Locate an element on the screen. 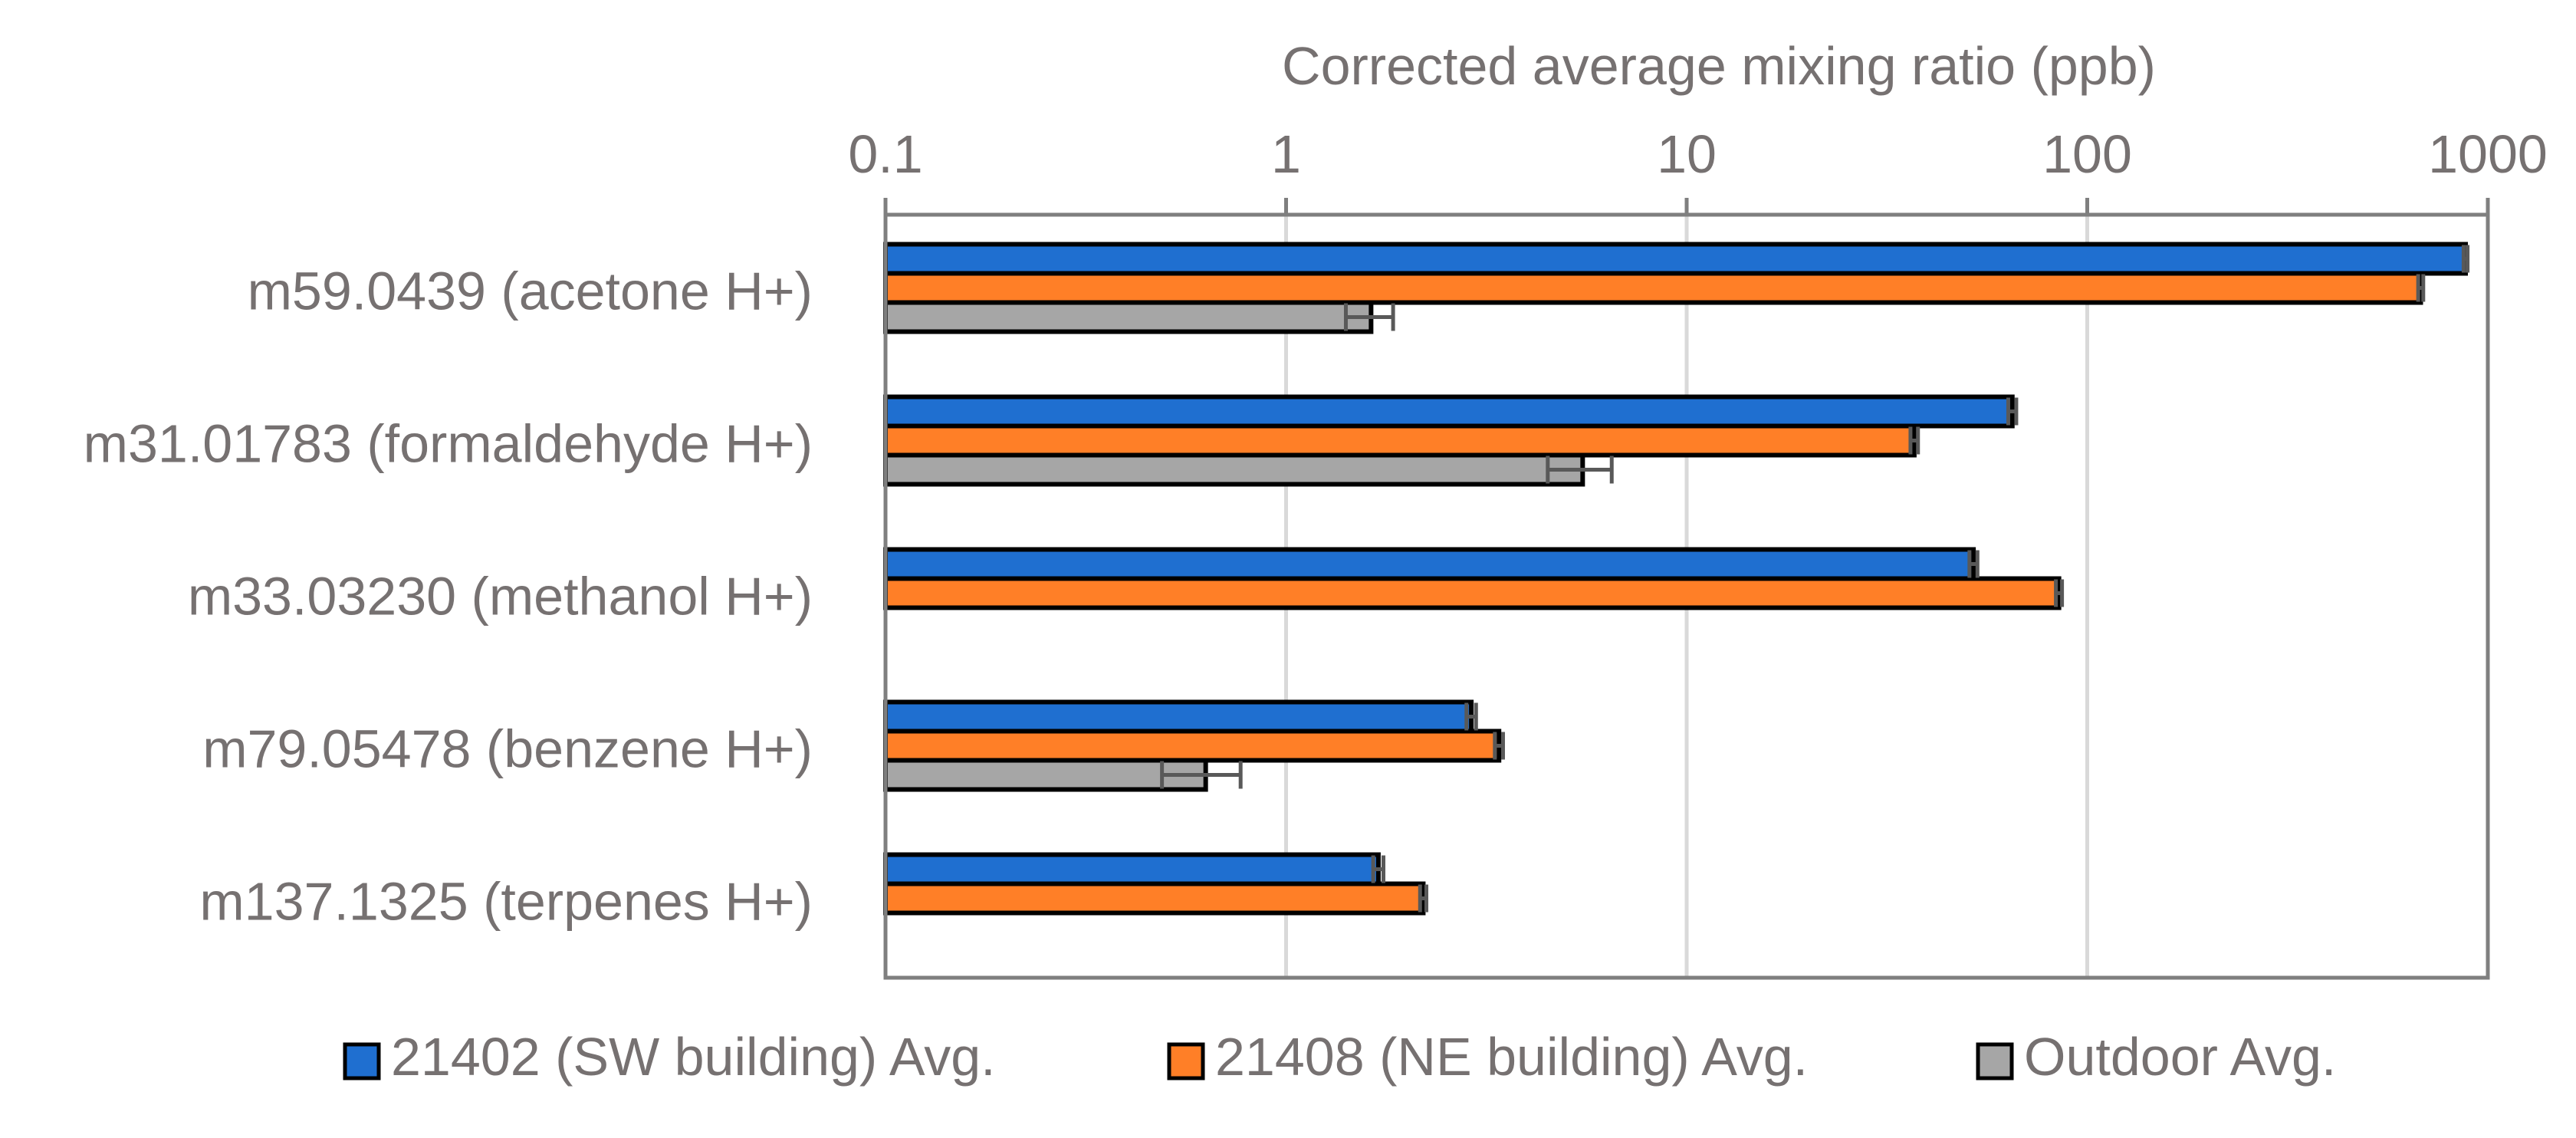 Image resolution: width=2576 pixels, height=1138 pixels. x-tick-label: 10 is located at coordinates (1687, 154).